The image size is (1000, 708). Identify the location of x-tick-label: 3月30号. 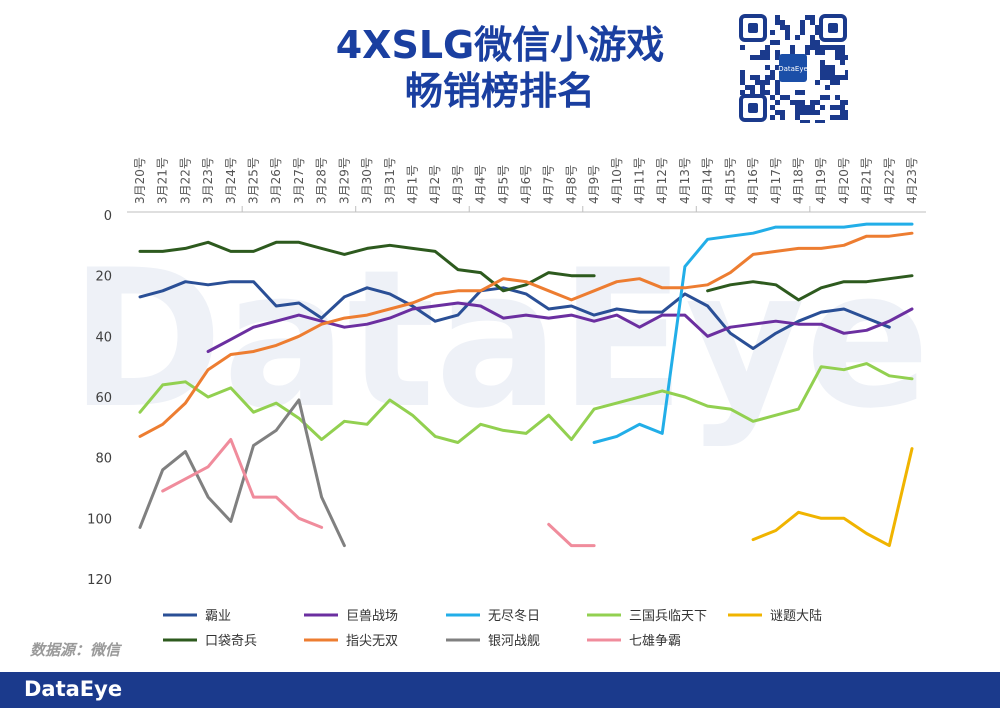
(367, 180).